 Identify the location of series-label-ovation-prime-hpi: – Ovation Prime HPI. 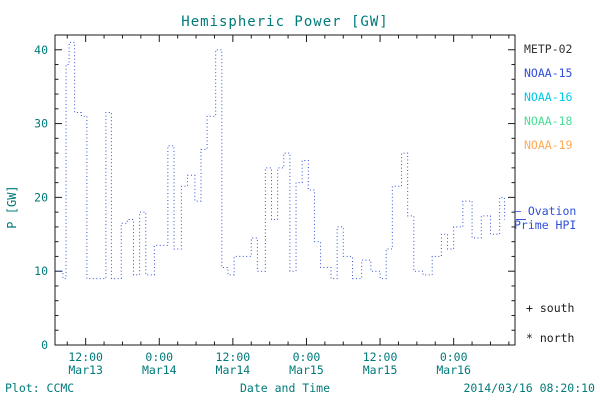
(545, 218).